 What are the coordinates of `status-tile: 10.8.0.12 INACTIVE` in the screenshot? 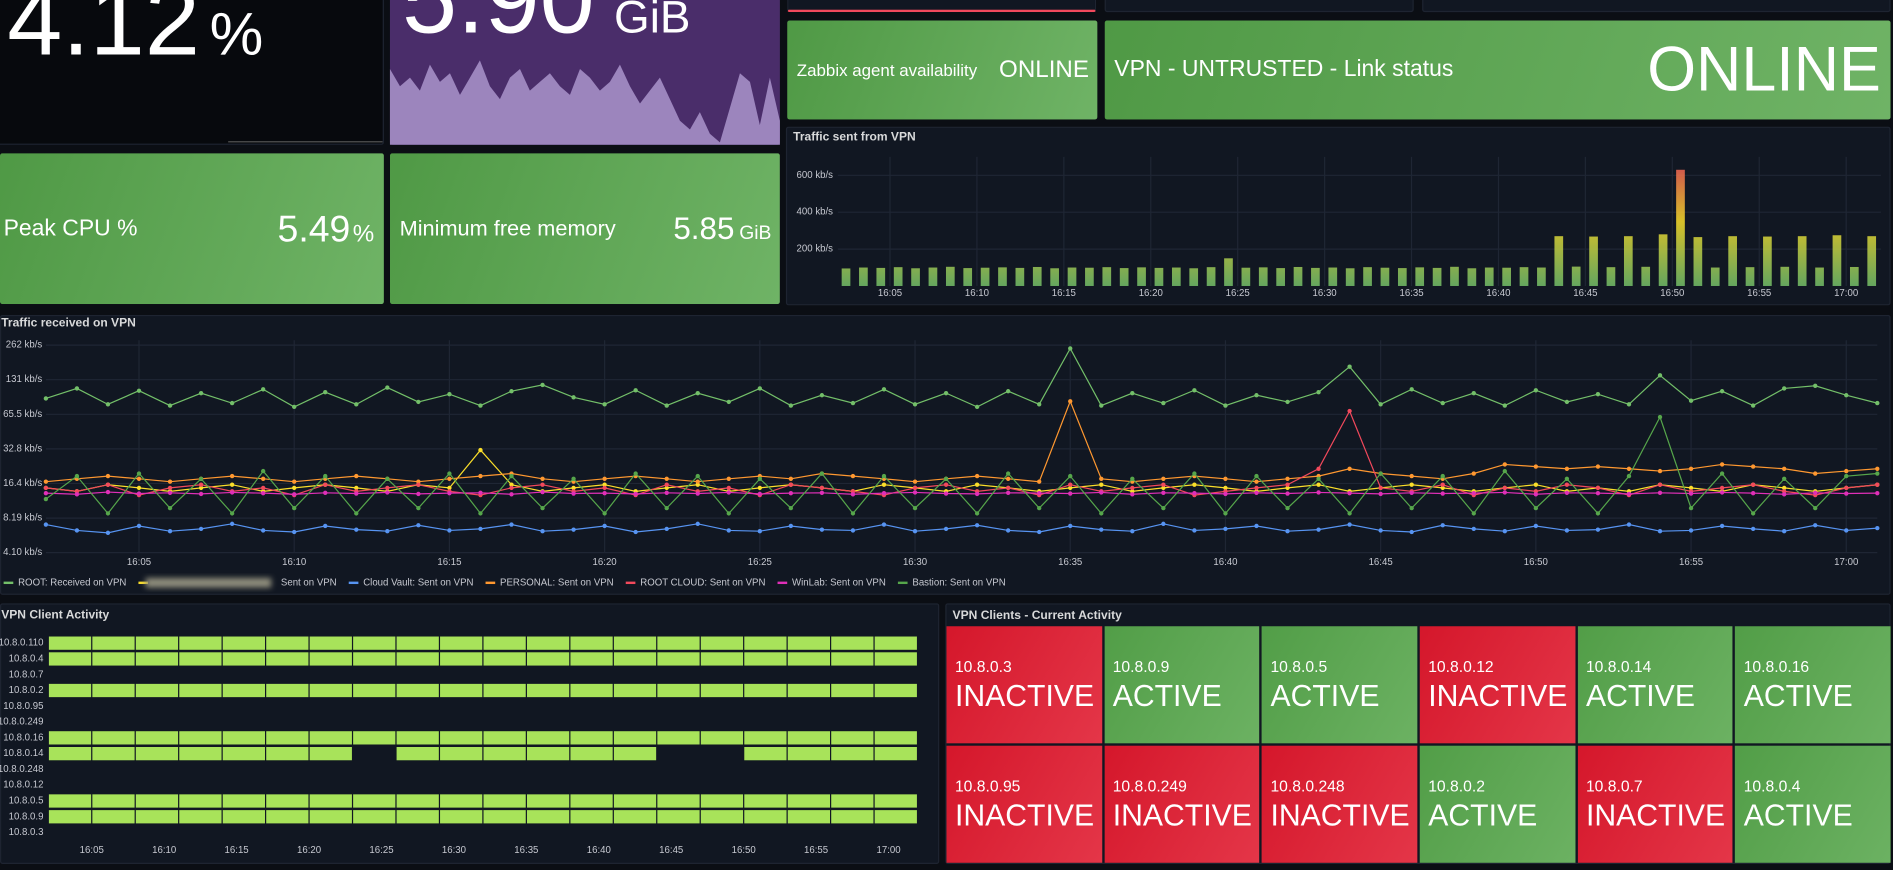 It's located at (1497, 685).